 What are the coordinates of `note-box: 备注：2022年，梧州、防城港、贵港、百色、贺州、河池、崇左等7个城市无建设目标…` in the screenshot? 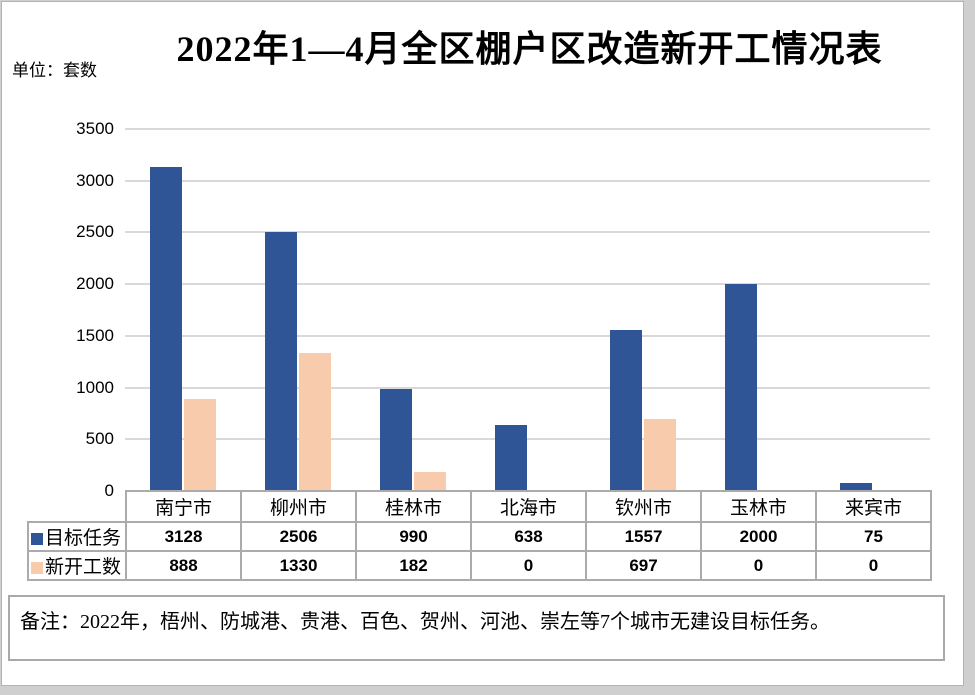 It's located at (476, 628).